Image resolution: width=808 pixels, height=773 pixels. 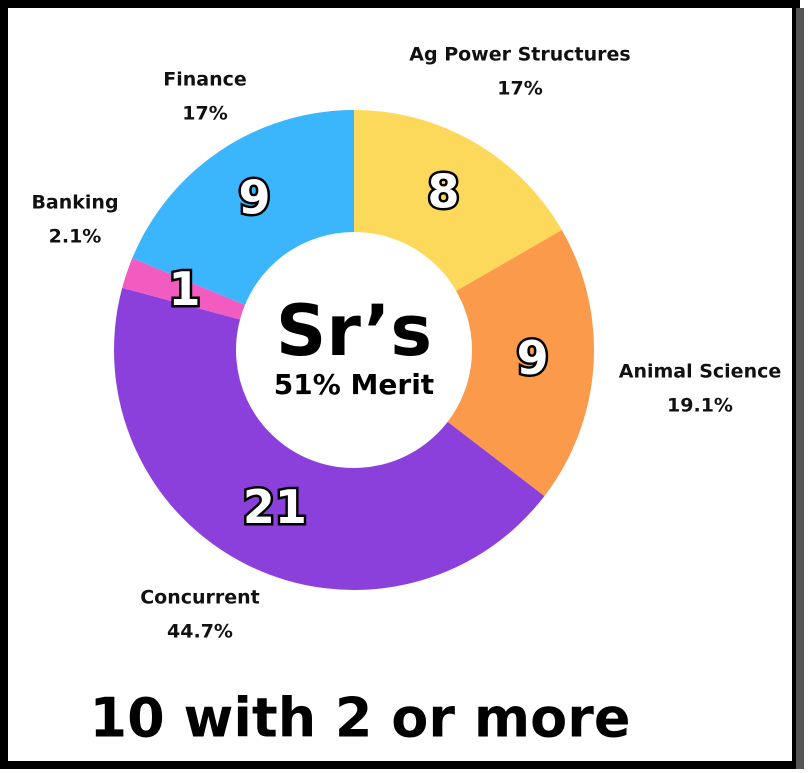 I want to click on percent-label: 44.7%, so click(x=200, y=632).